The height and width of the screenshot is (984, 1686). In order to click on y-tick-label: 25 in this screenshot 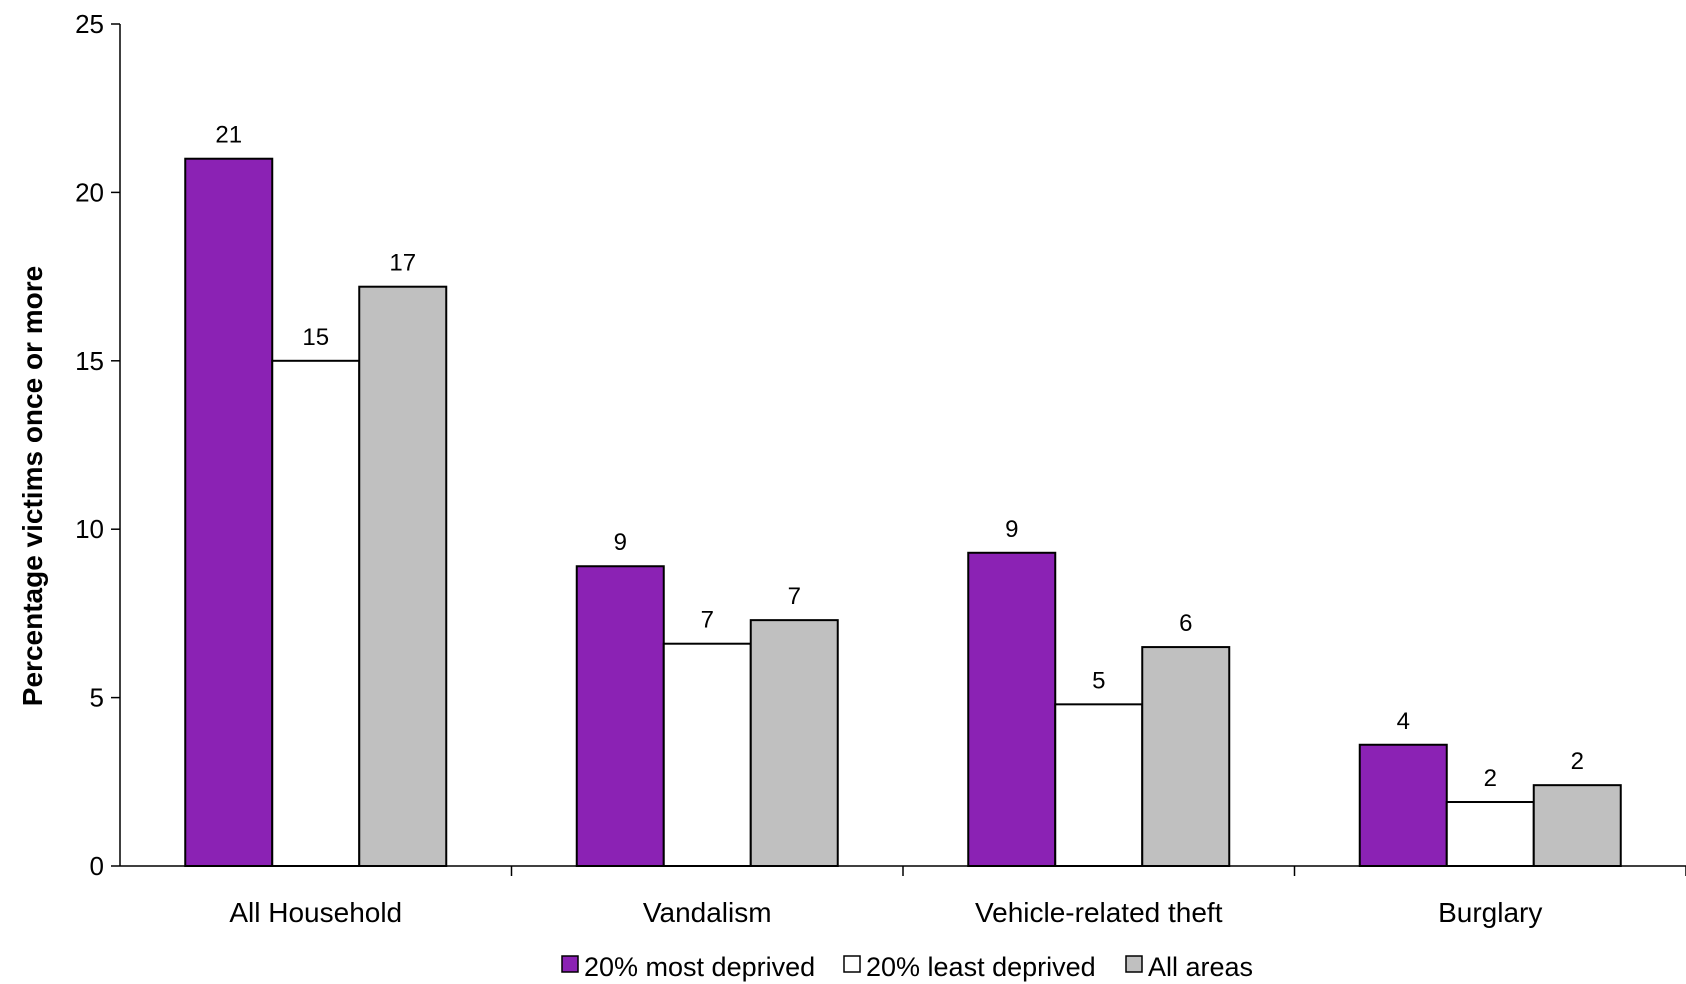, I will do `click(89, 24)`.